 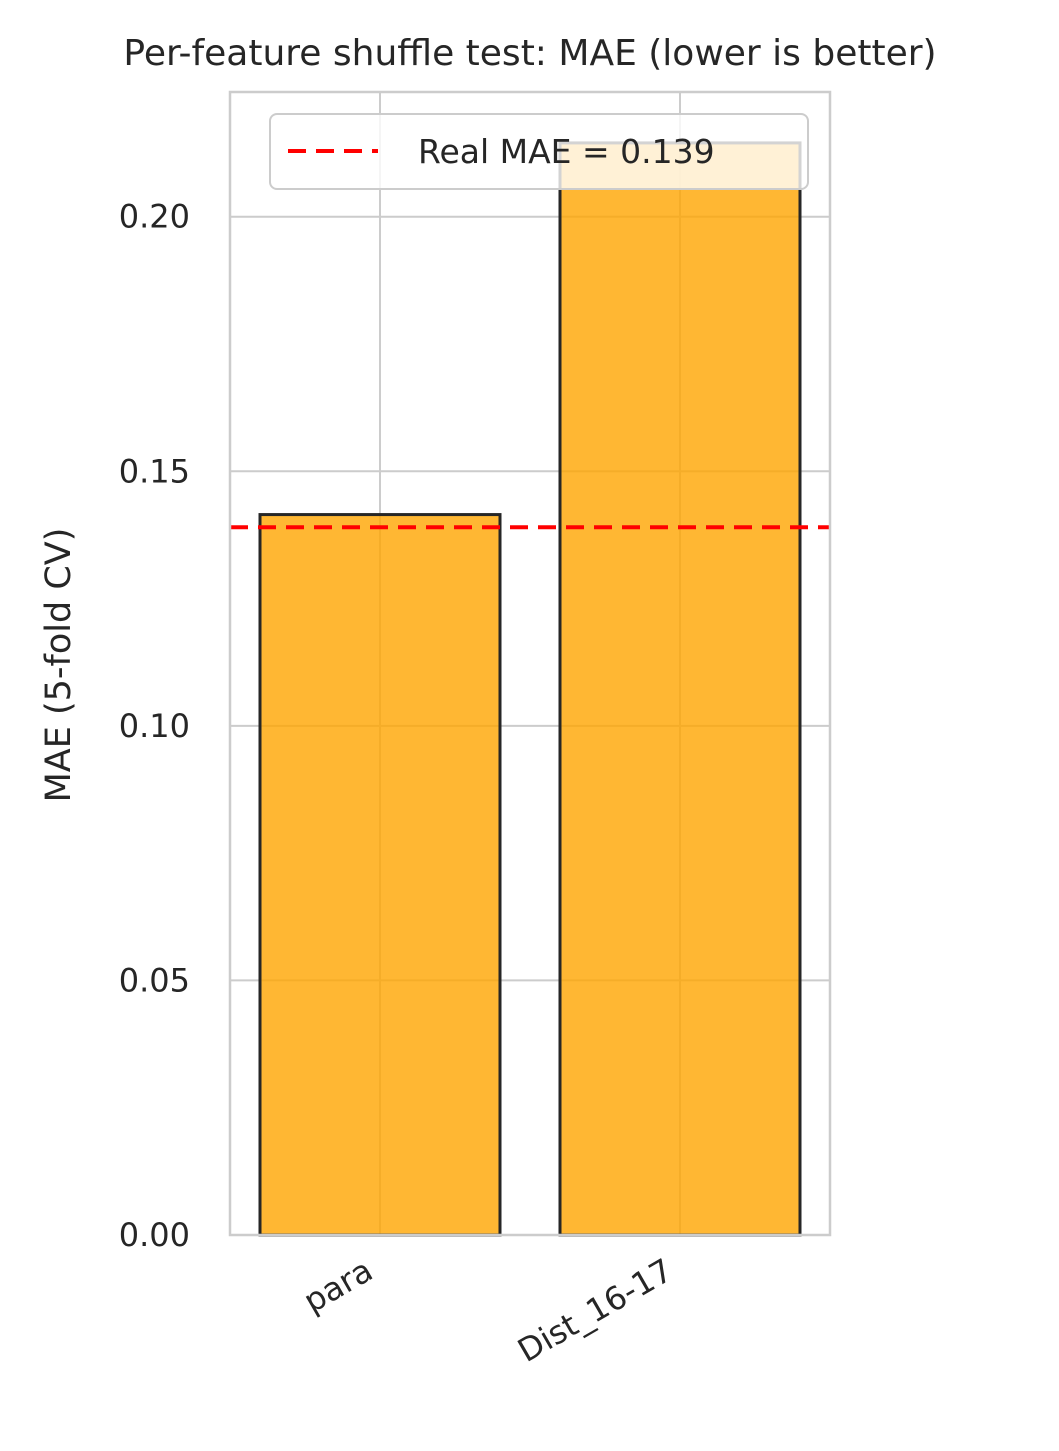 I want to click on y-tick-label: 0.05, so click(x=154, y=980).